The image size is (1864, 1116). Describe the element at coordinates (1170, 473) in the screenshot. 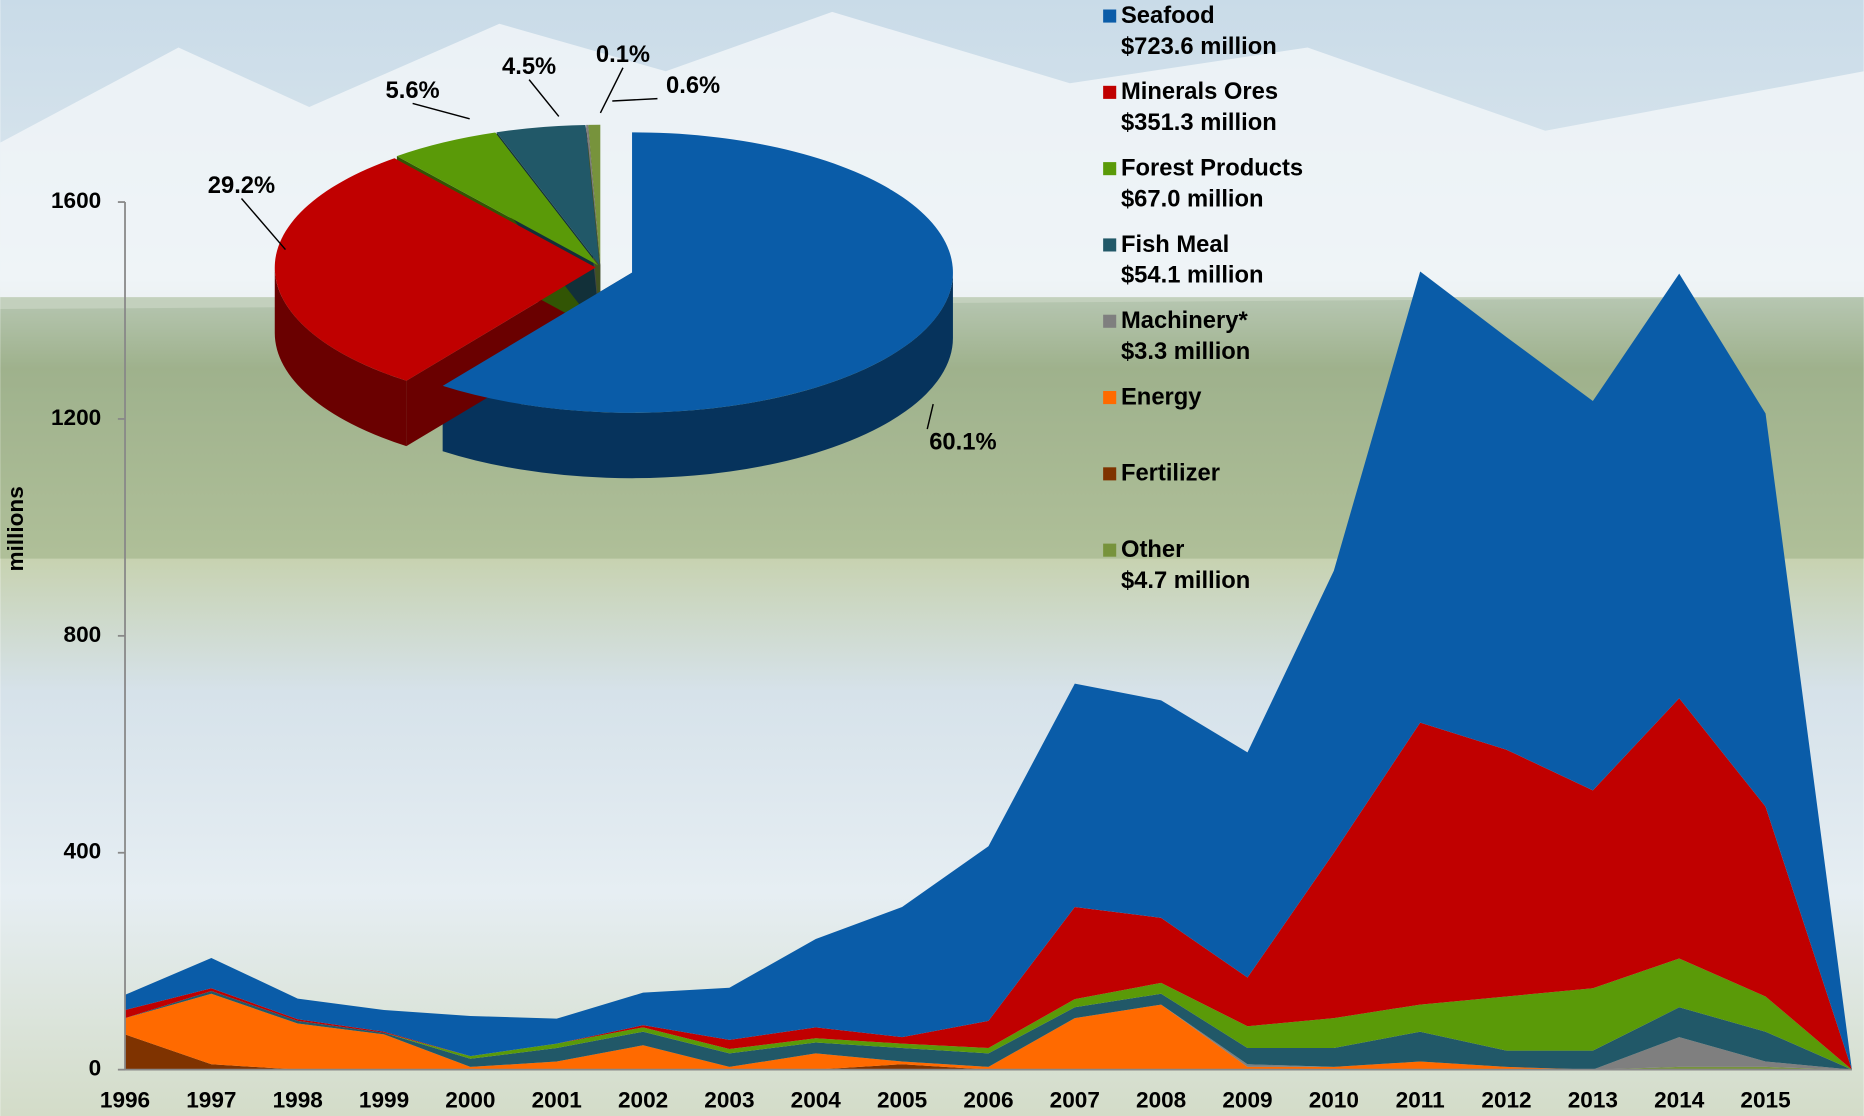

I see `legend-label: Fertilizer` at that location.